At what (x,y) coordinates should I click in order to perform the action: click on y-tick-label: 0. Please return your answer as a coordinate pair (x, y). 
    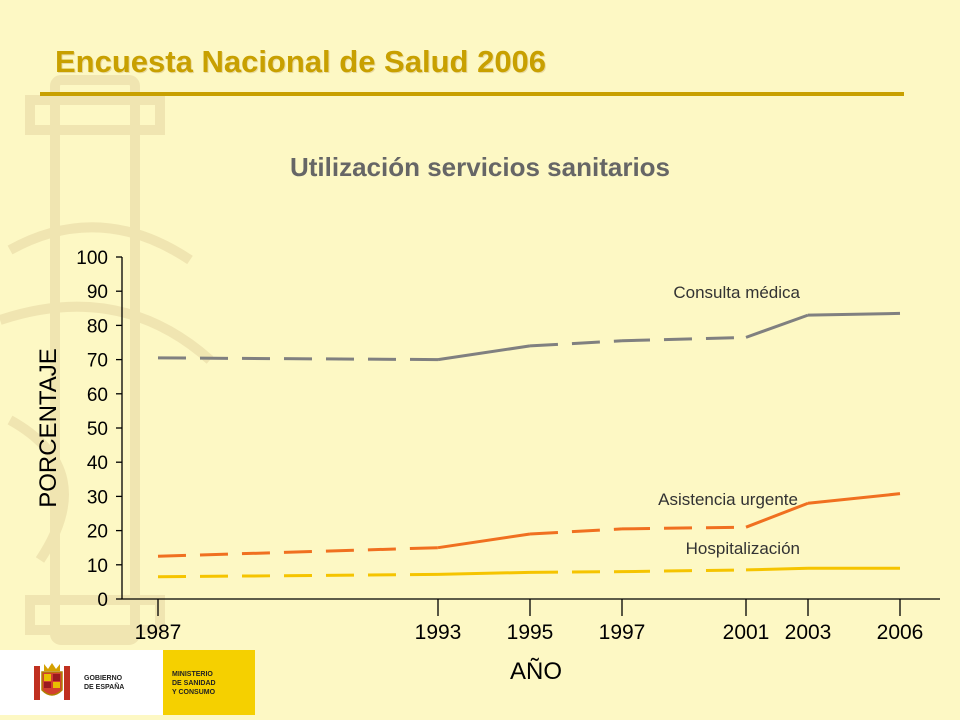
    Looking at the image, I should click on (102, 600).